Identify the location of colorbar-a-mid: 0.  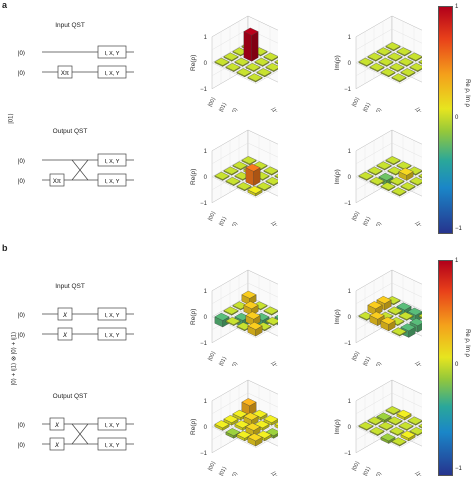
(457, 118).